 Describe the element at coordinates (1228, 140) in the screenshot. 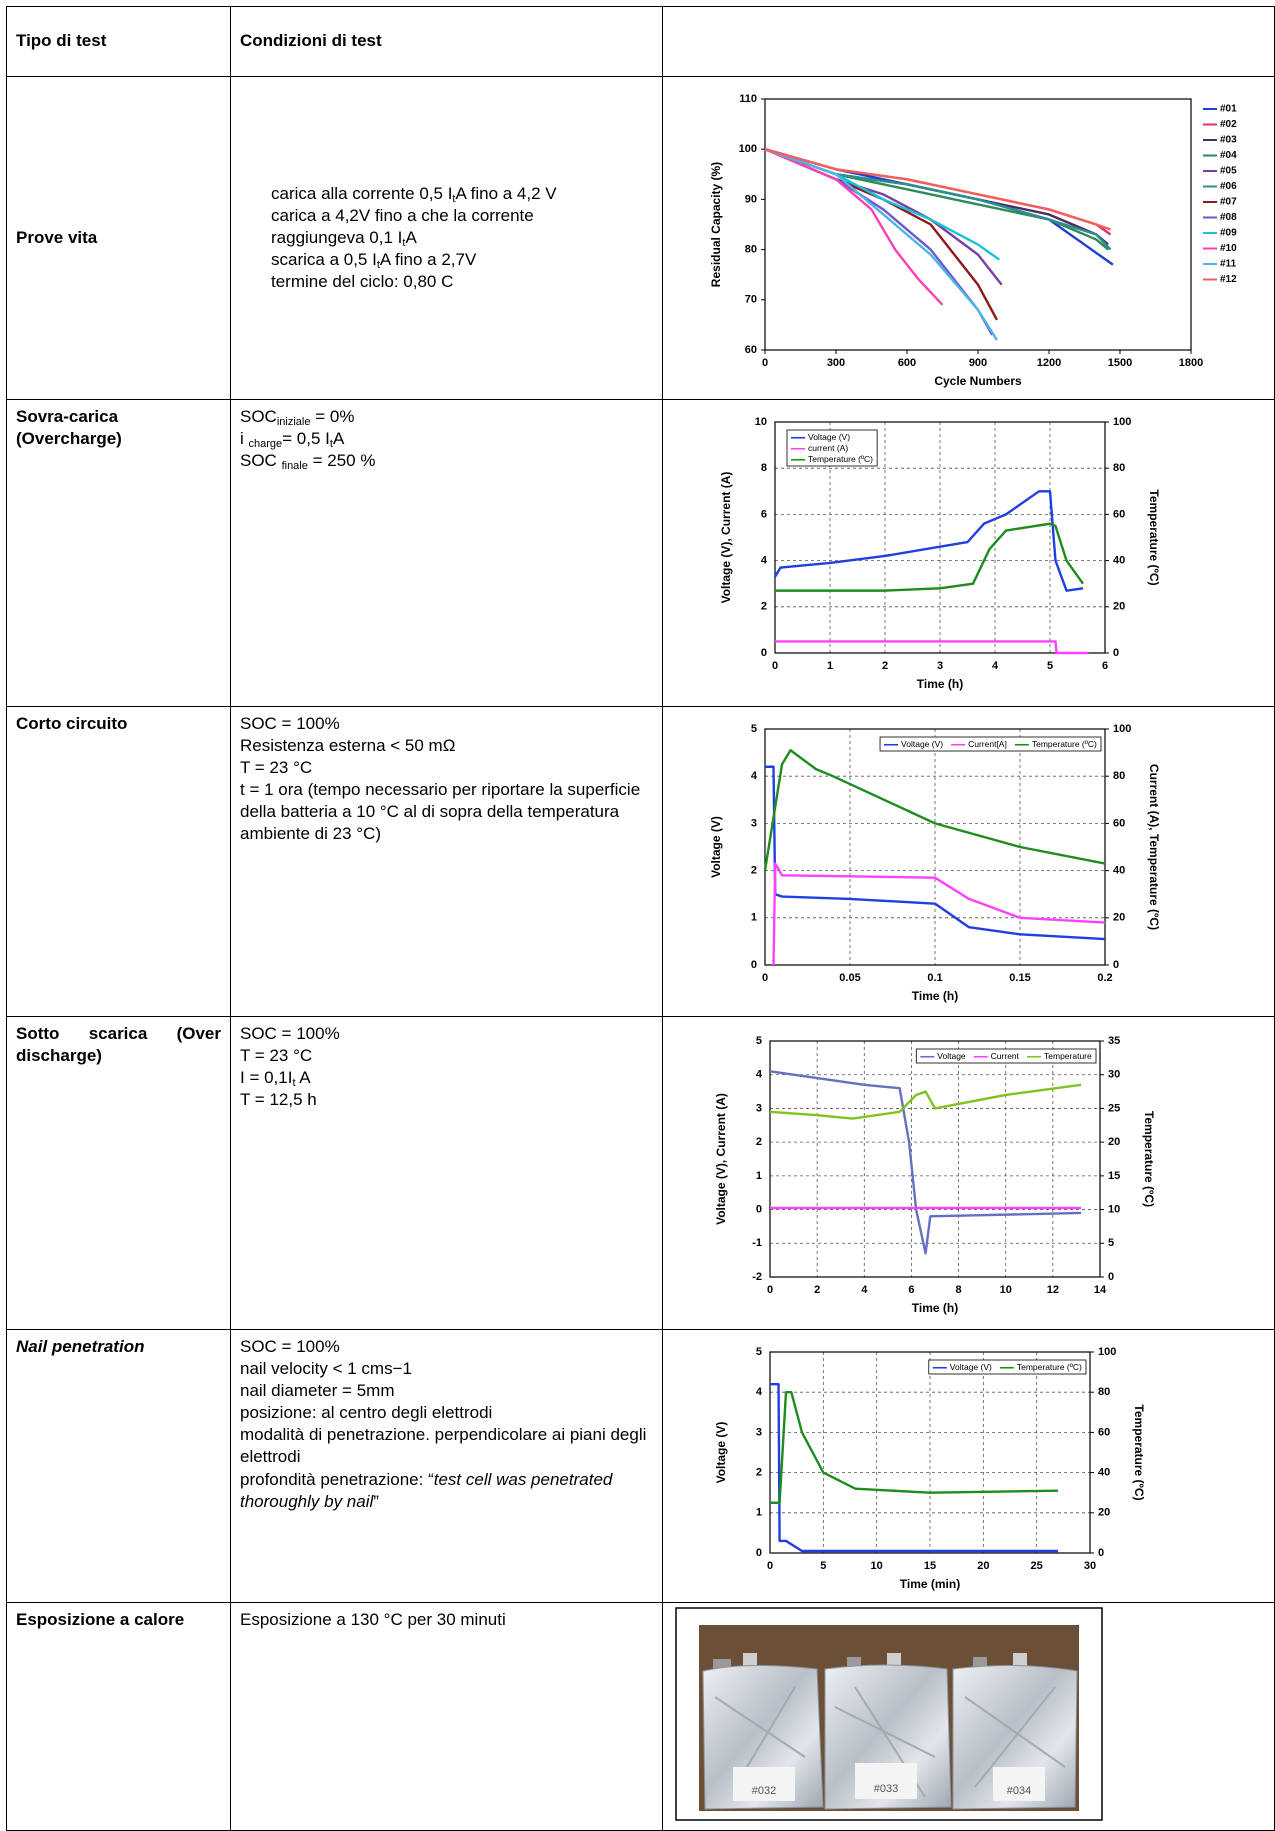

I see `legend-label: #03` at that location.